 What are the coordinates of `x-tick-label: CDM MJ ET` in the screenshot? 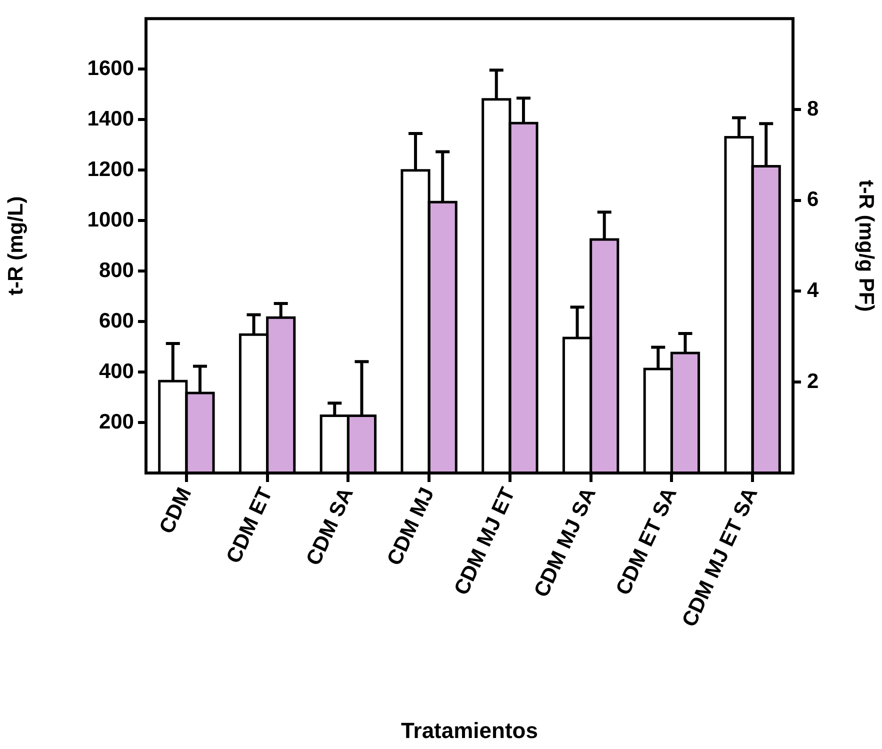 It's located at (485, 541).